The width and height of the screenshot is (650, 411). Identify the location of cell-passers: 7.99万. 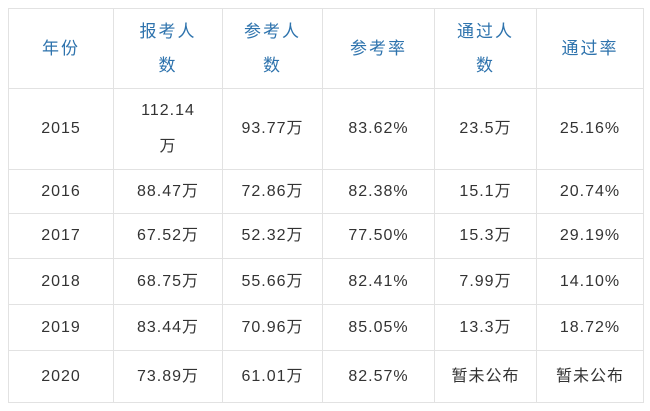
(485, 281).